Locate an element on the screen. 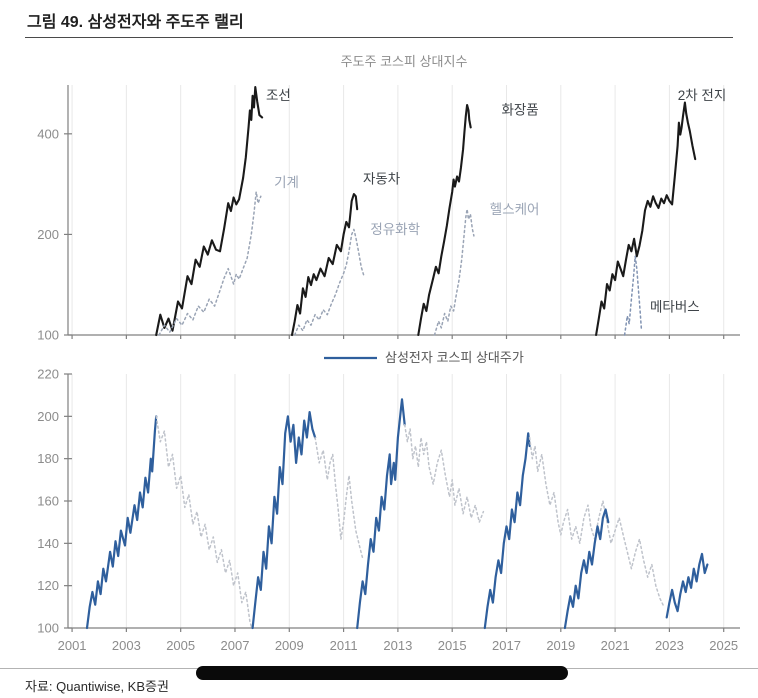 Image resolution: width=758 pixels, height=698 pixels. y-tick-label: 140 is located at coordinates (48, 543).